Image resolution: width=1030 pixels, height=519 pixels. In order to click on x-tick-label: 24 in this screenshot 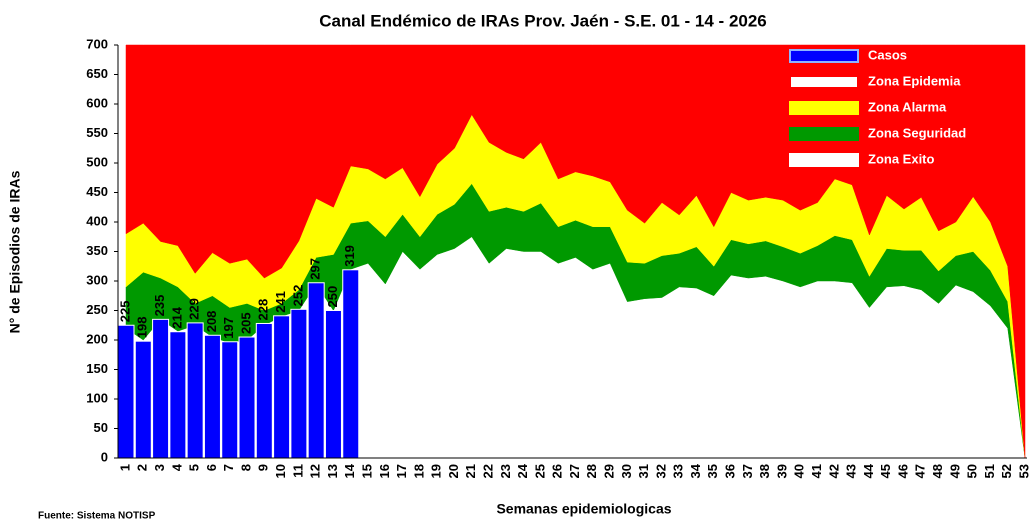, I will do `click(522, 470)`.